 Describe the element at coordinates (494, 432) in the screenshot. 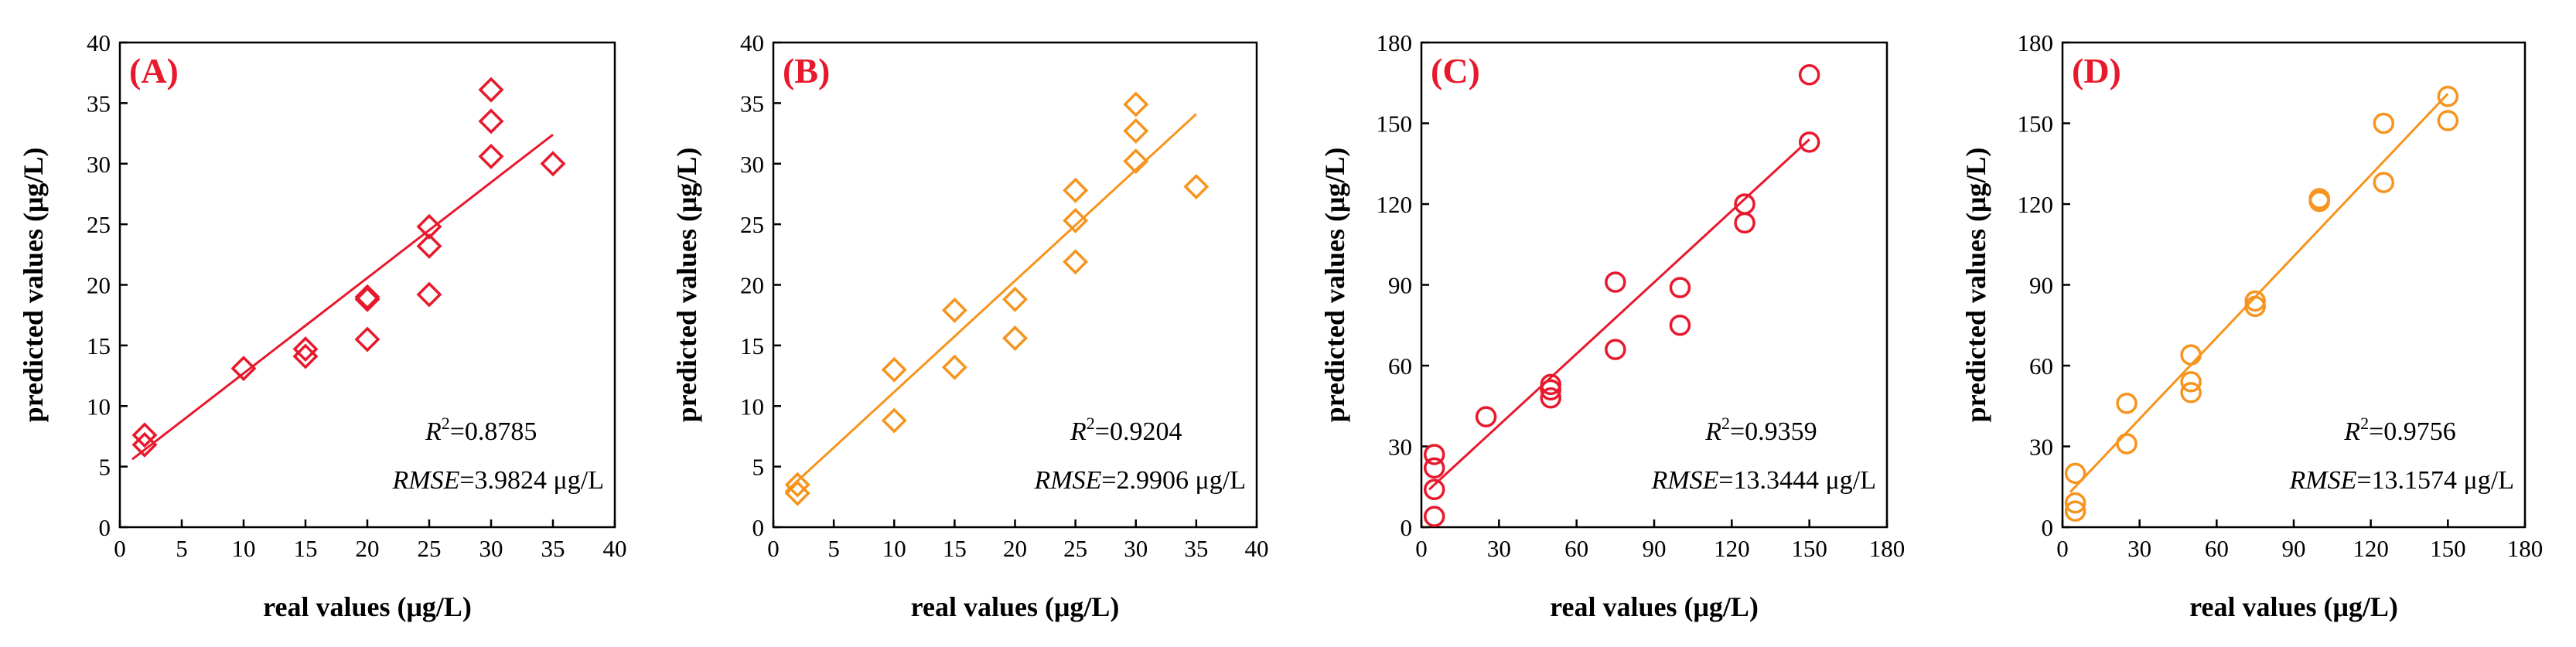

I see `r-squared-value: =0.8785` at that location.